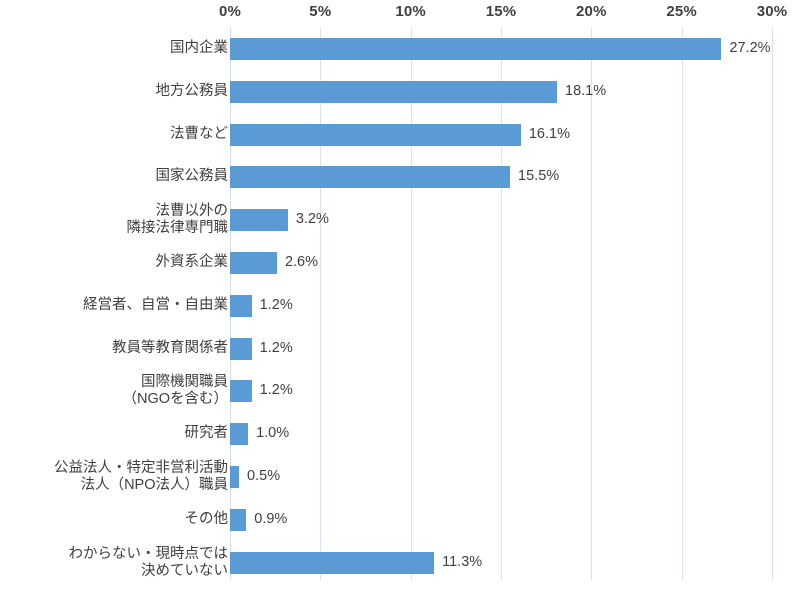 Image resolution: width=800 pixels, height=600 pixels. Describe the element at coordinates (400, 434) in the screenshot. I see `bar-row: 研究者 1.0%` at that location.